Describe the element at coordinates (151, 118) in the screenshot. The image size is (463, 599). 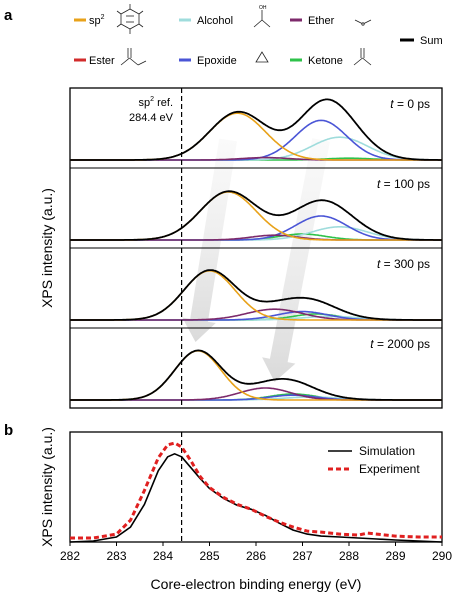
I see `reference-value: 284.4 eV` at that location.